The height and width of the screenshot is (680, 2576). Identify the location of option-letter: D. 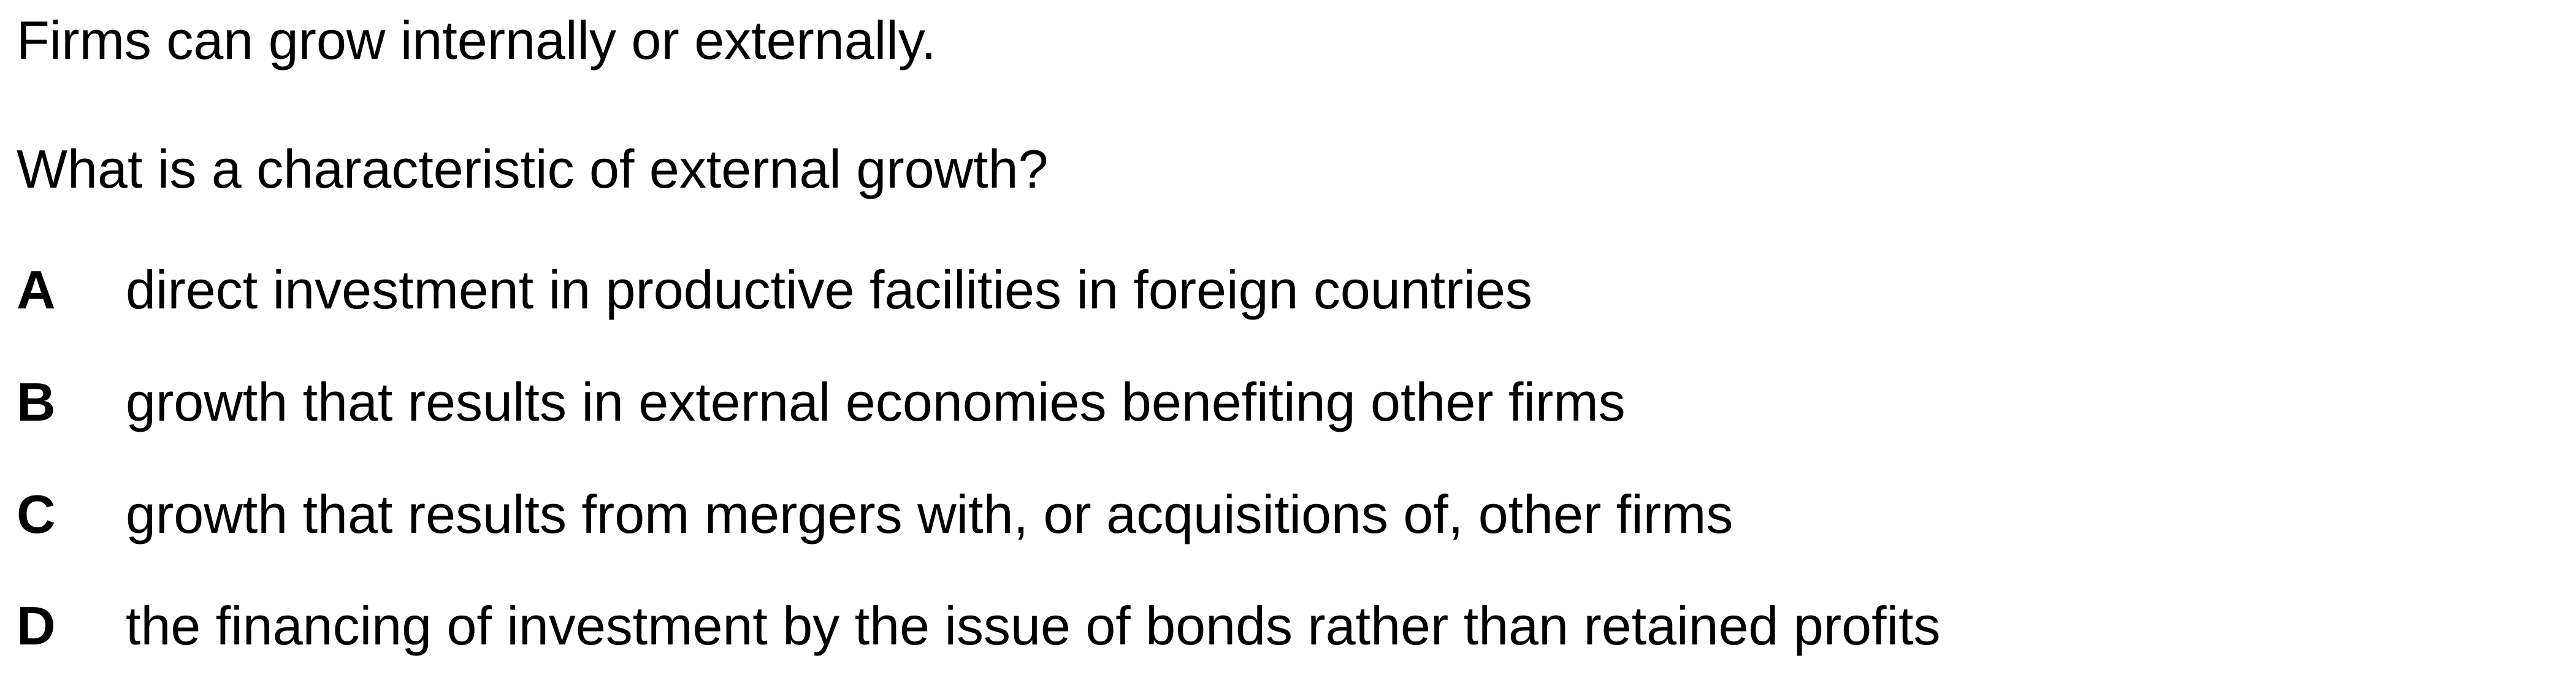
(36, 625).